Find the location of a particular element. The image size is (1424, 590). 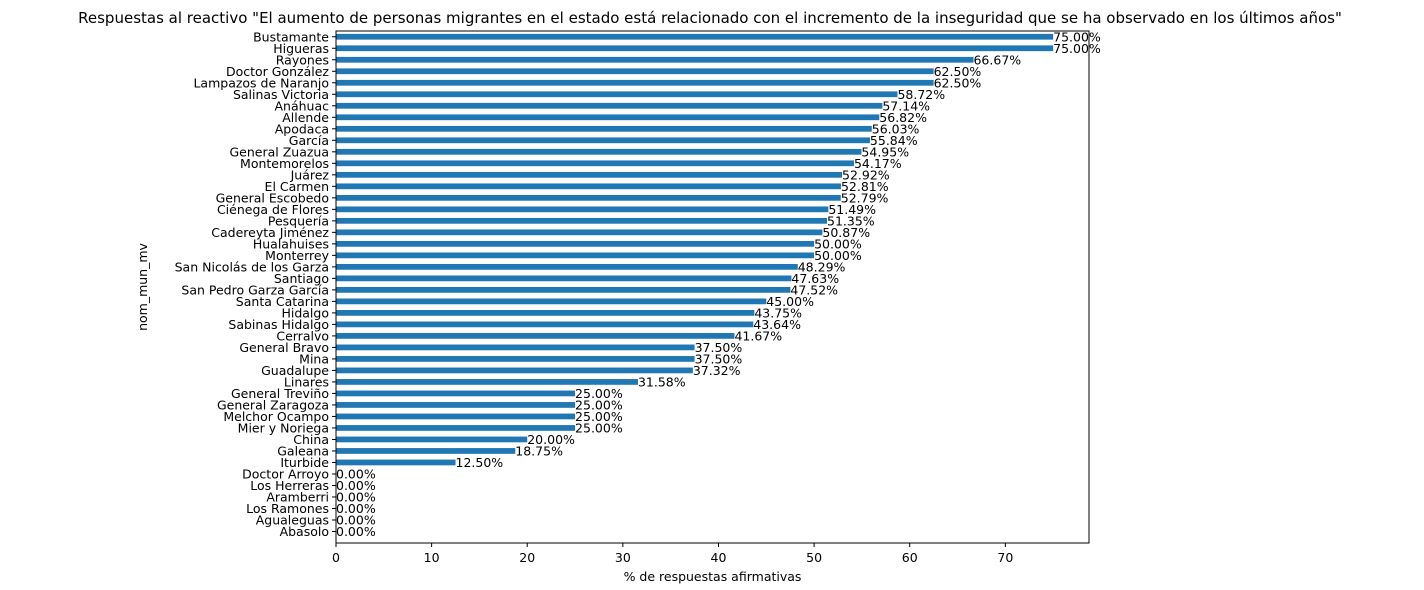

bar-guadalupe is located at coordinates (514, 370).